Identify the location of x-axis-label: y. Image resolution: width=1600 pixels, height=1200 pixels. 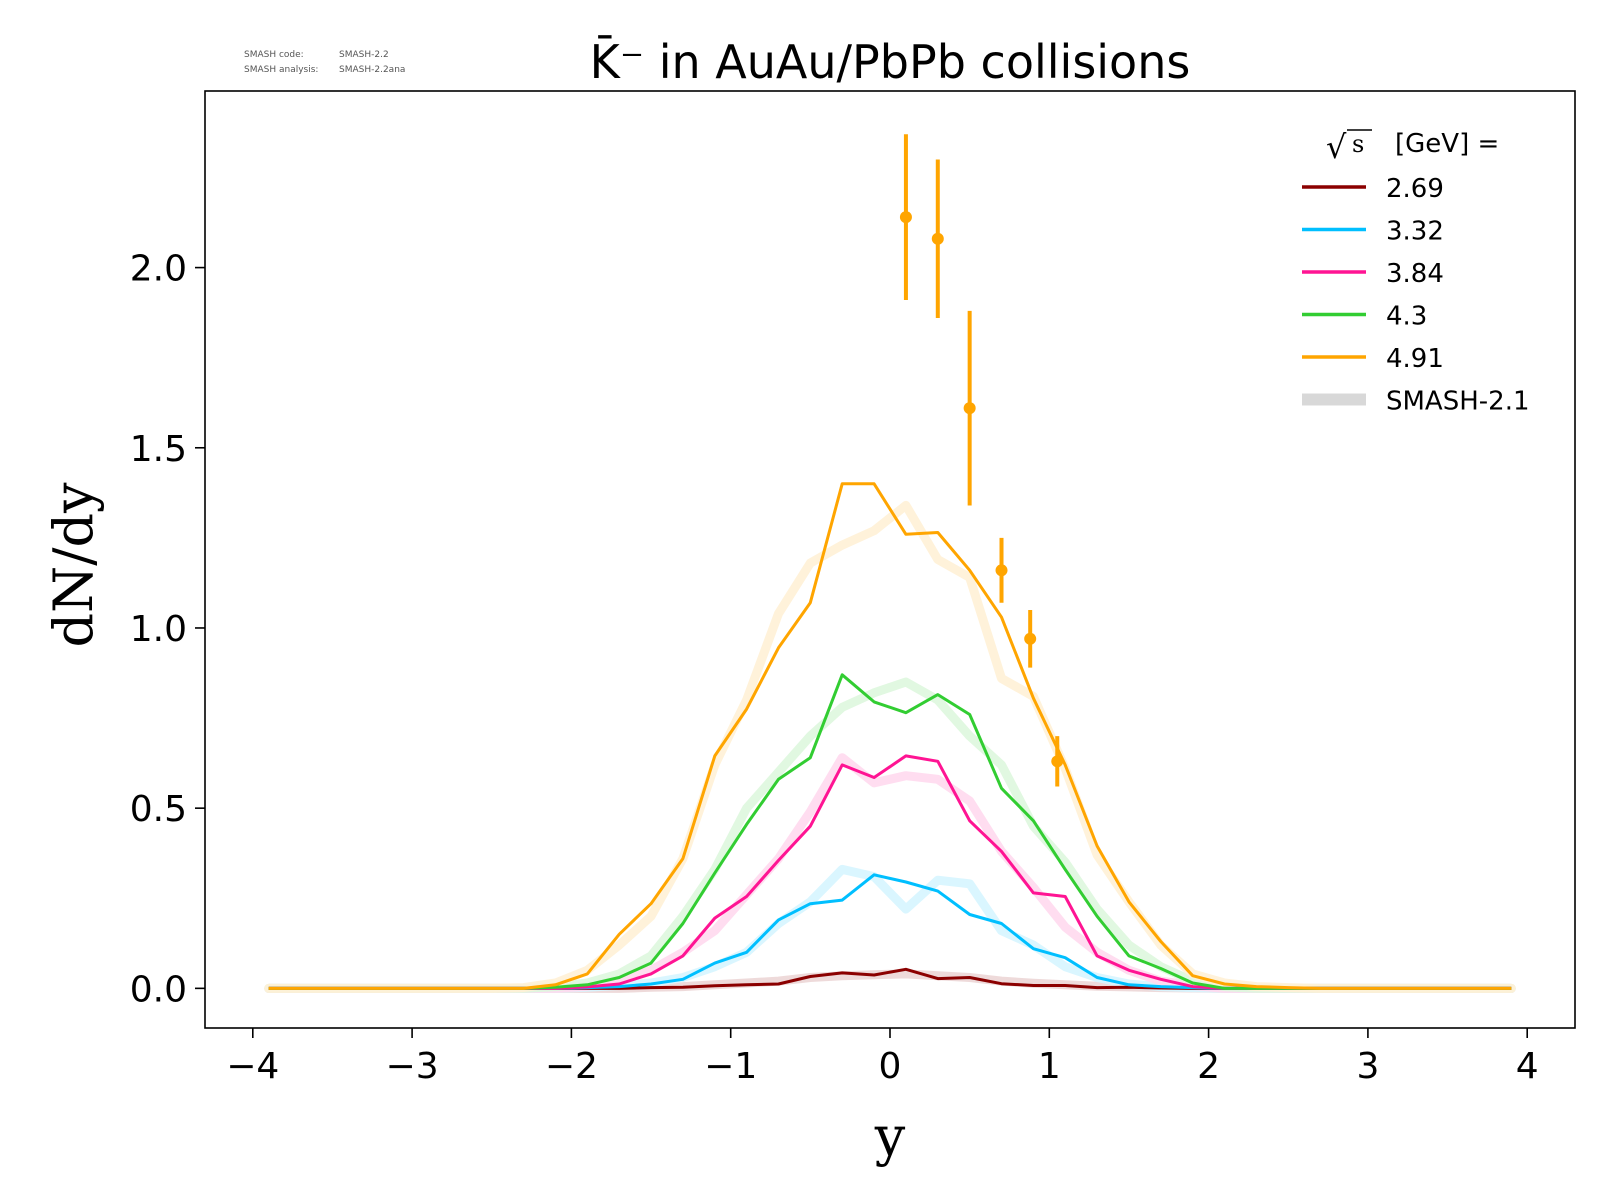
(890, 1136).